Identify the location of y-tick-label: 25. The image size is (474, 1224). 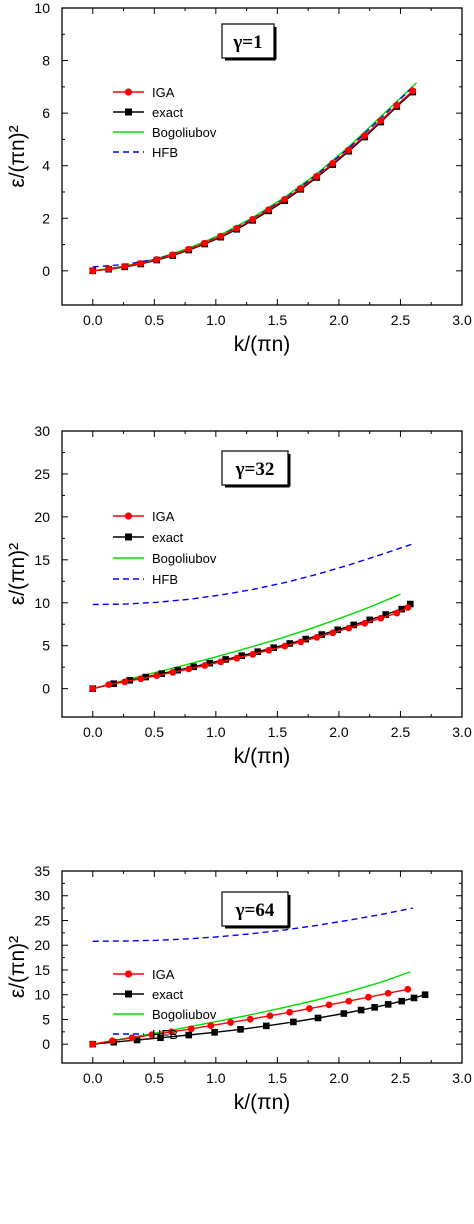
(42, 474).